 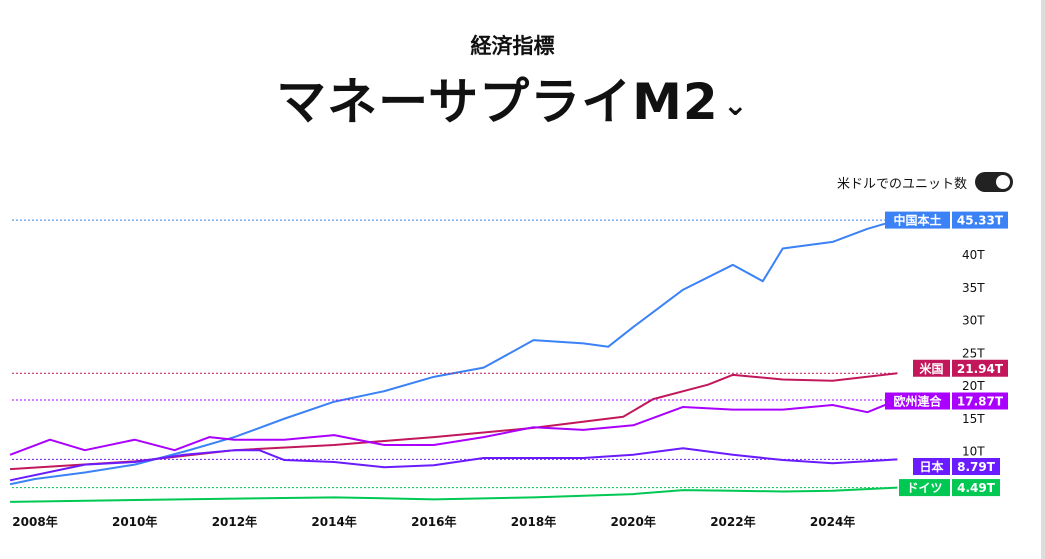 I want to click on series-name-label: 日本, so click(x=931, y=466).